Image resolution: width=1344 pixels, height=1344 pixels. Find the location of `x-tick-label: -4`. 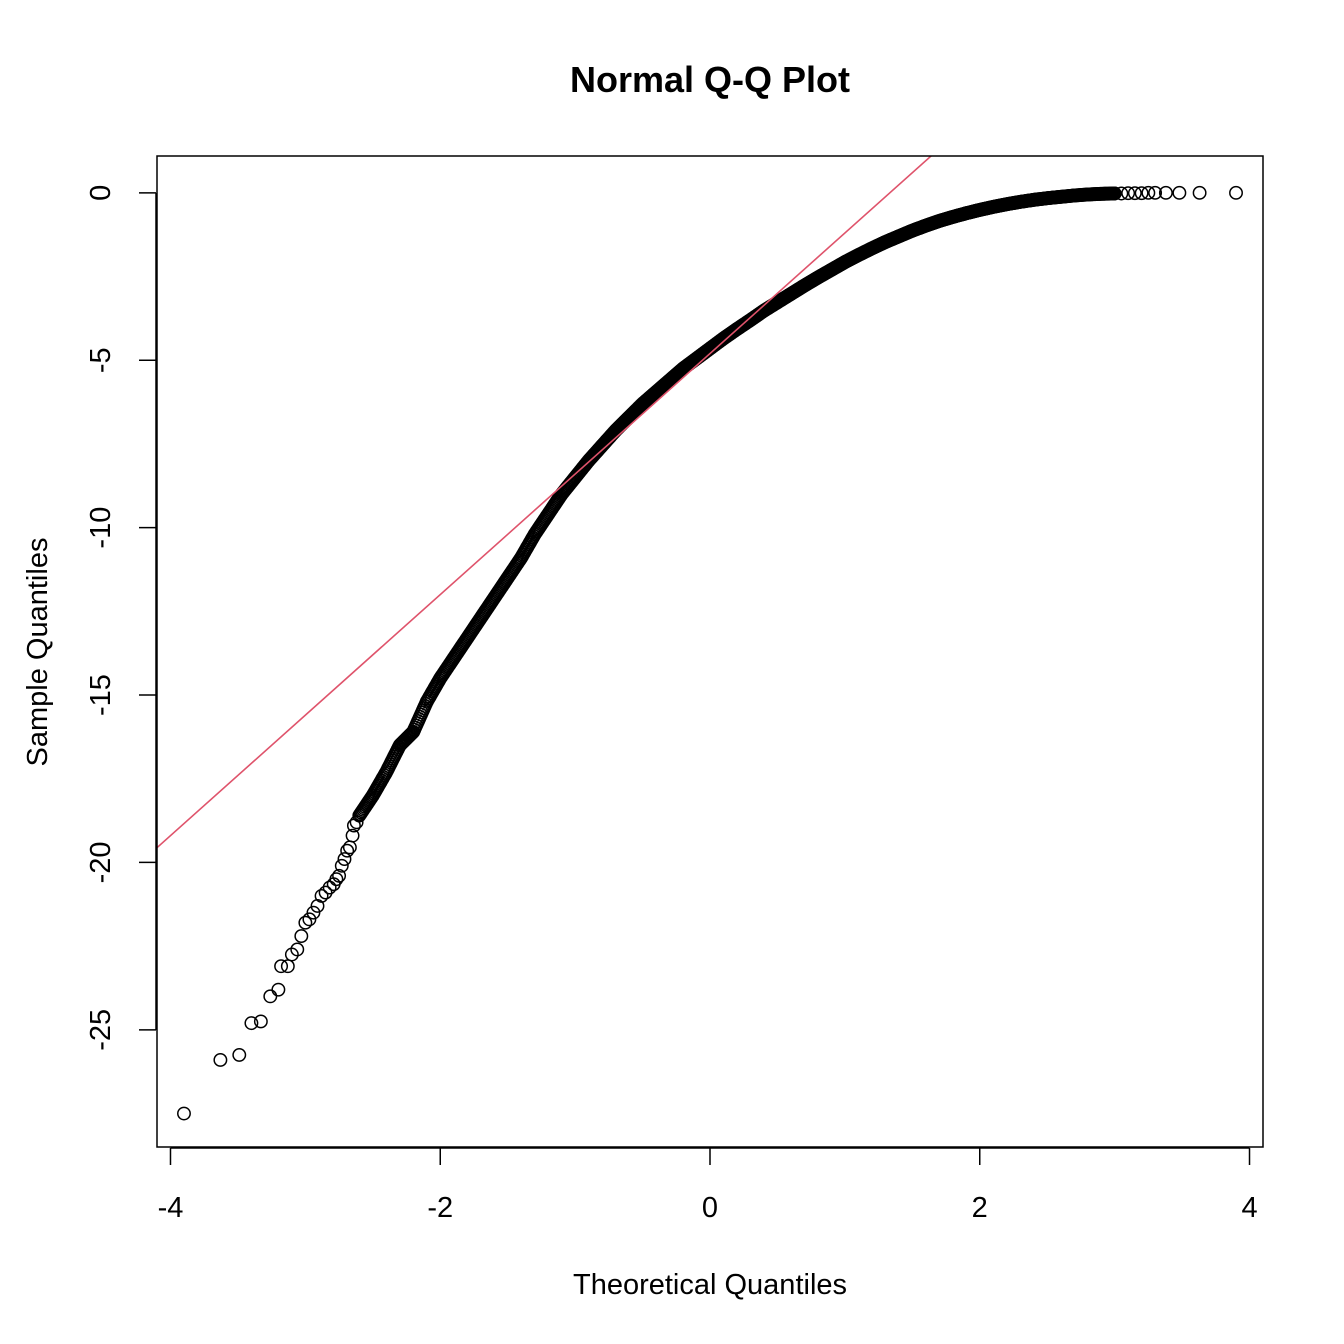

x-tick-label: -4 is located at coordinates (171, 1208).